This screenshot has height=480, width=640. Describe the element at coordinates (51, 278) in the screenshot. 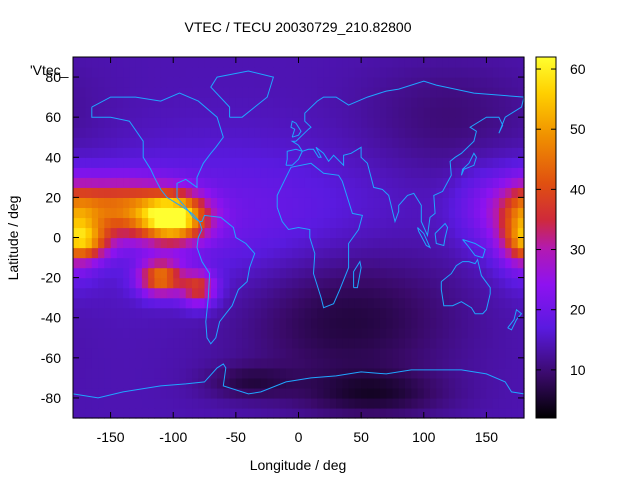

I see `y-tick-label: -20` at that location.